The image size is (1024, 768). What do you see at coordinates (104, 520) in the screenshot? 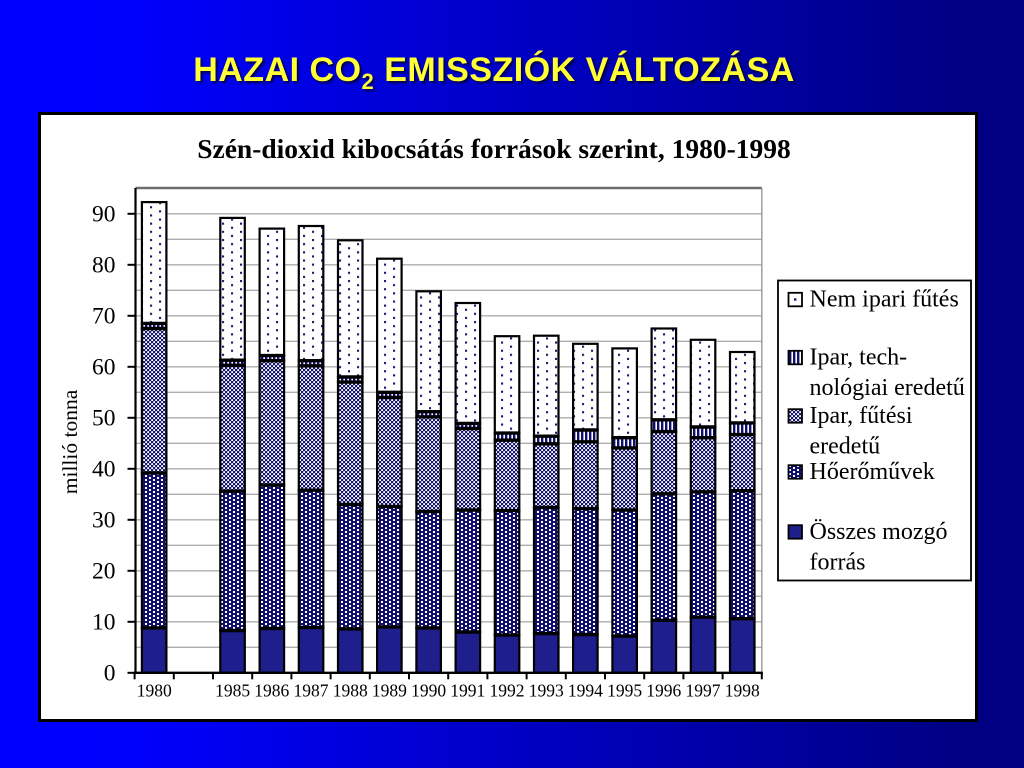
I see `svg-text: 30` at bounding box center [104, 520].